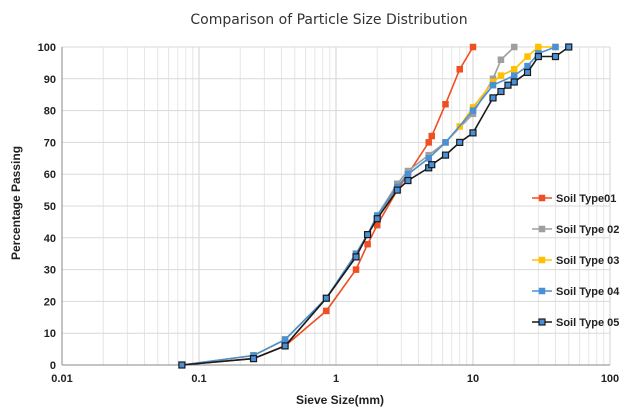 This screenshot has height=409, width=630. I want to click on y-tick-label: 90, so click(50, 80).